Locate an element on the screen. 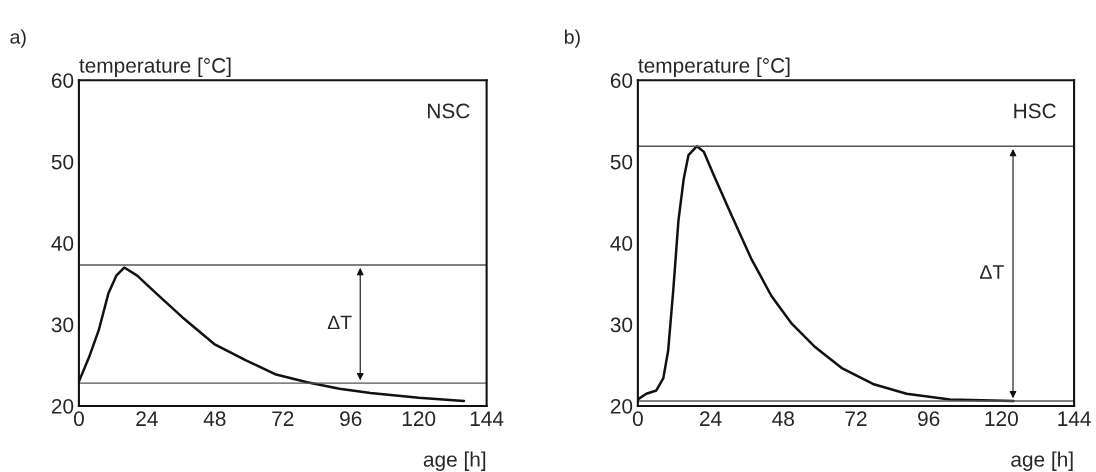 This screenshot has height=472, width=1096. annotation: HSC is located at coordinates (1035, 111).